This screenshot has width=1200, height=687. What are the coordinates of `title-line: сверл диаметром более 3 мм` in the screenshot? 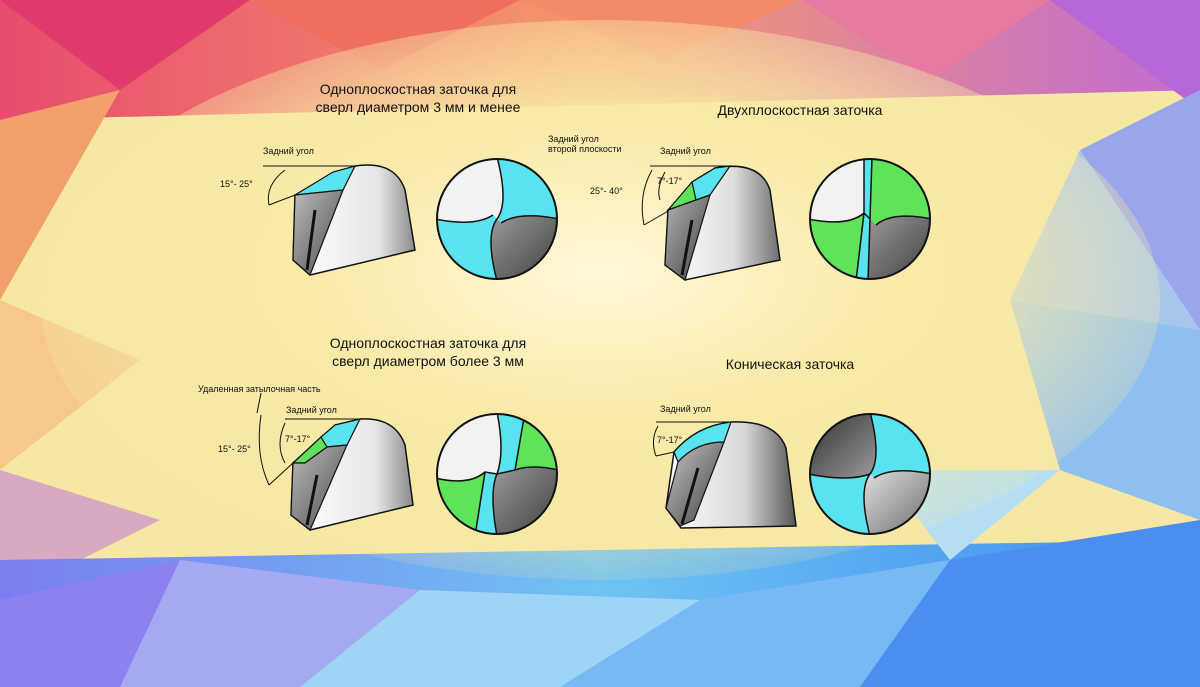 It's located at (428, 361).